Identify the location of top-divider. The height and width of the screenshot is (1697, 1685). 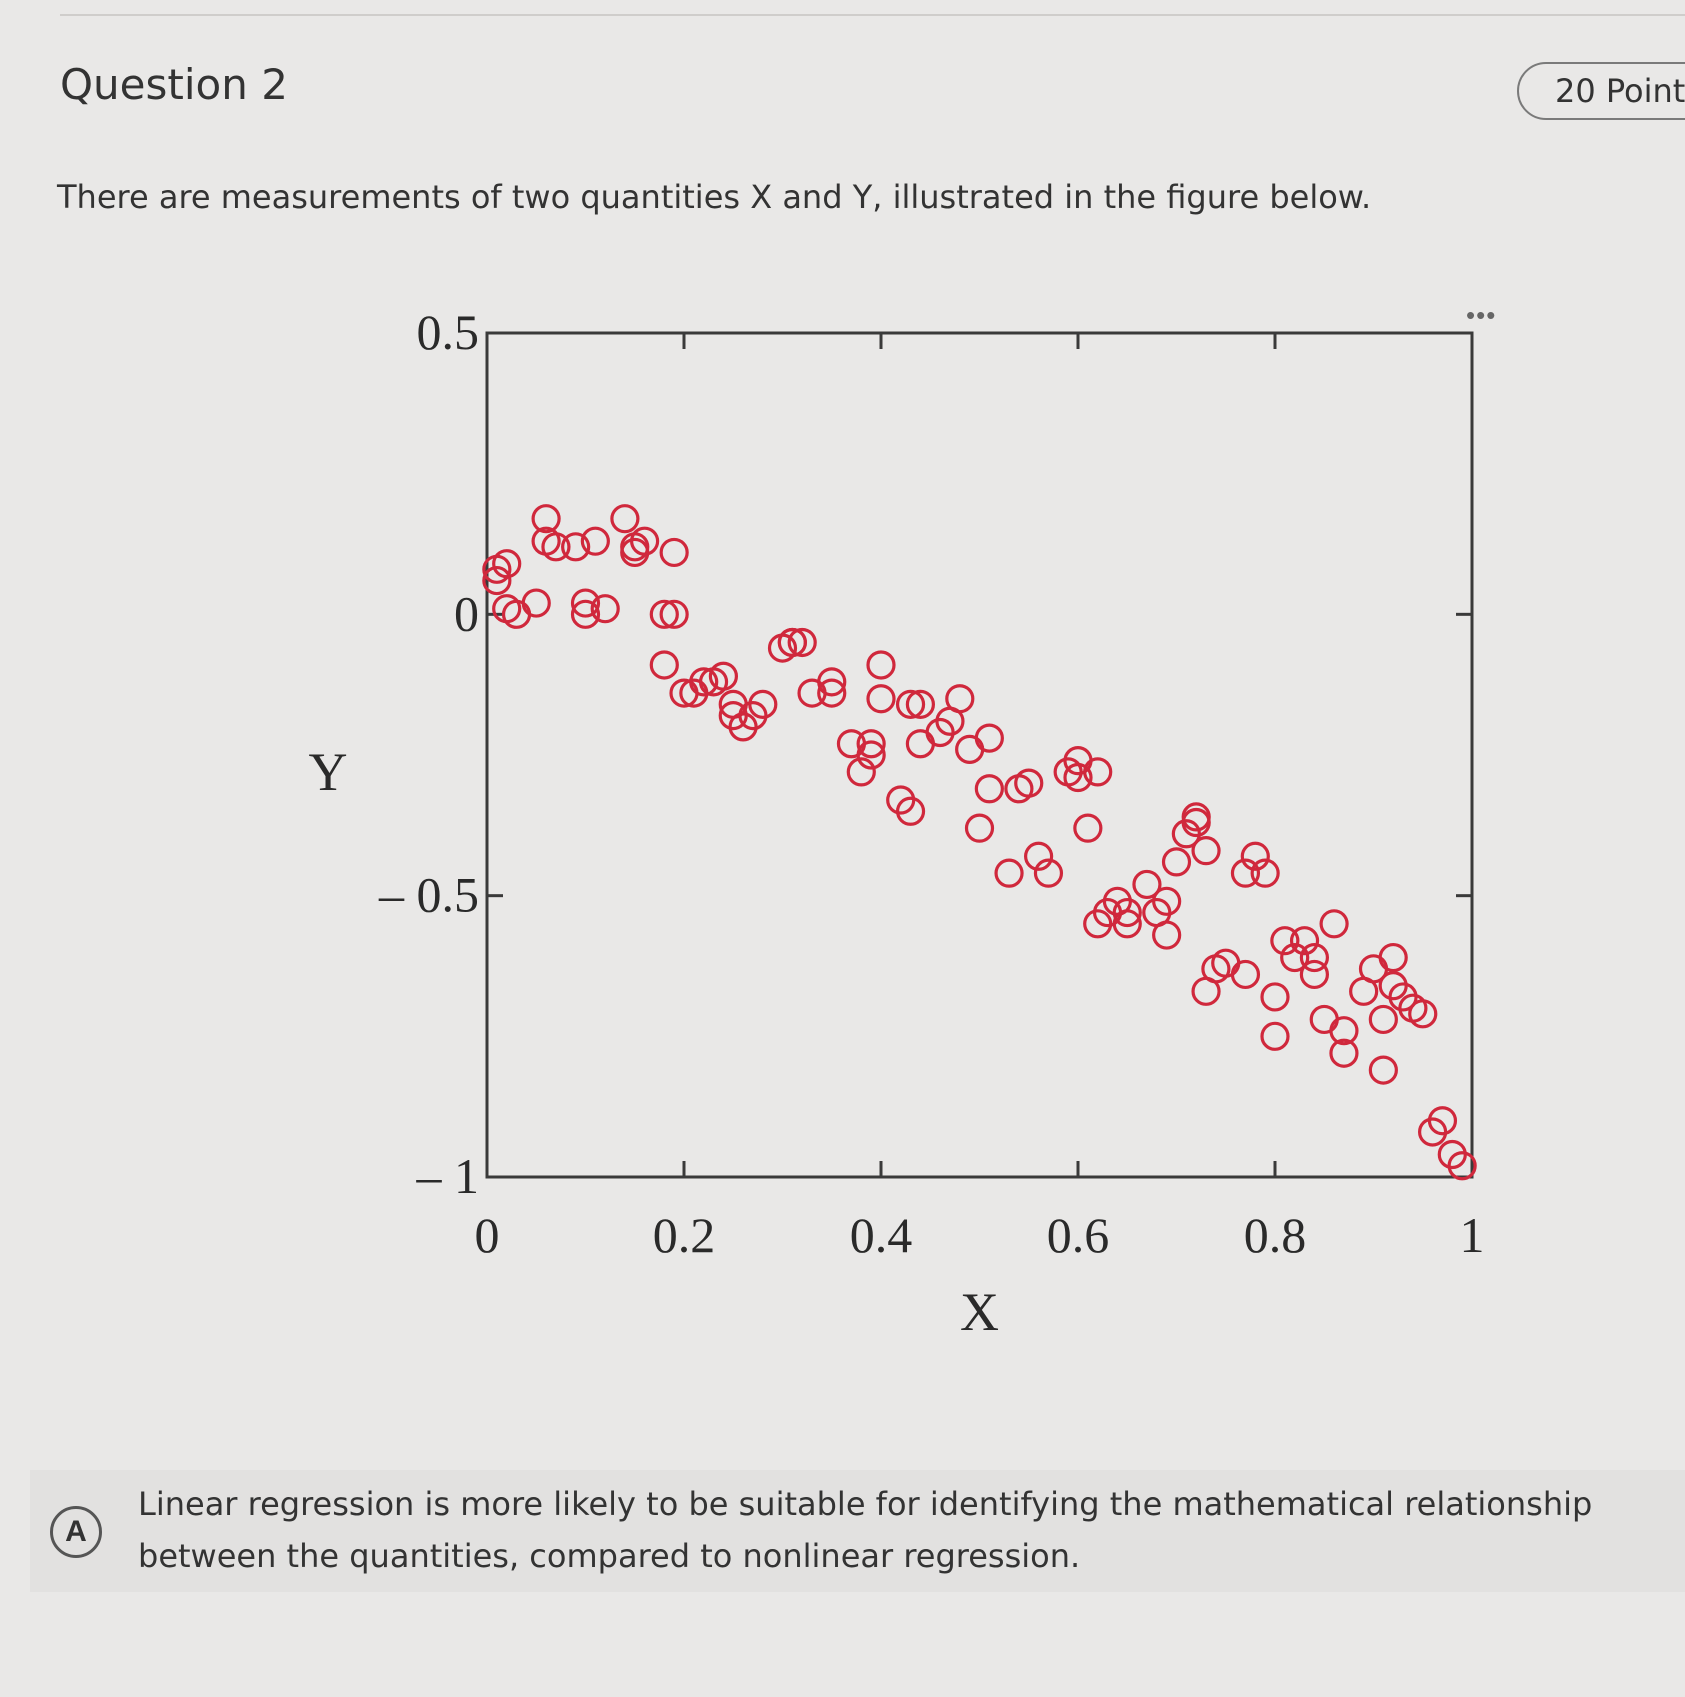
(872, 15).